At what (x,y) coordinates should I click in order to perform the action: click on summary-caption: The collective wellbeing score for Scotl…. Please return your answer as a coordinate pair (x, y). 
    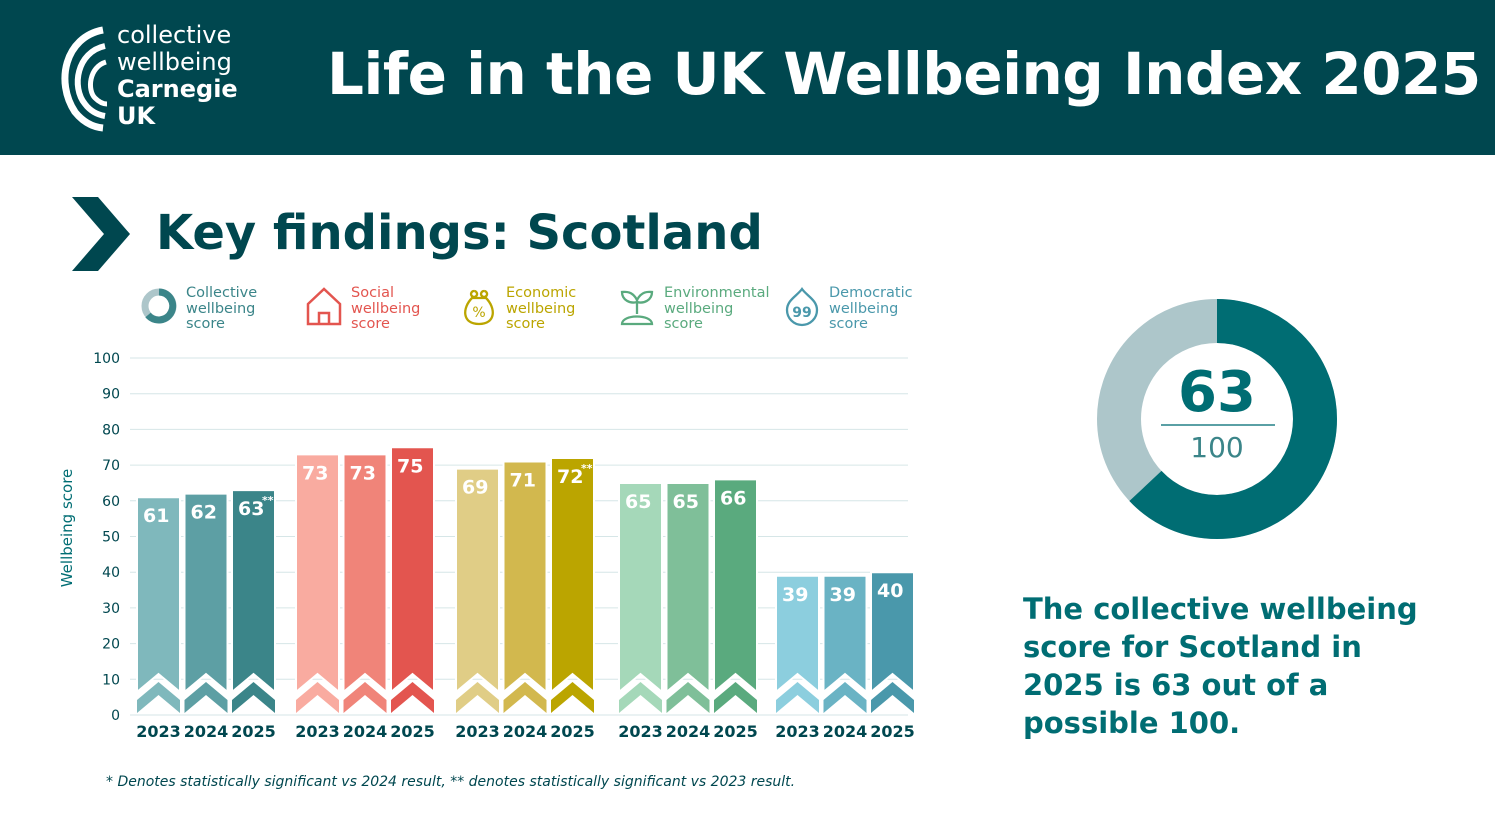
    Looking at the image, I should click on (1220, 666).